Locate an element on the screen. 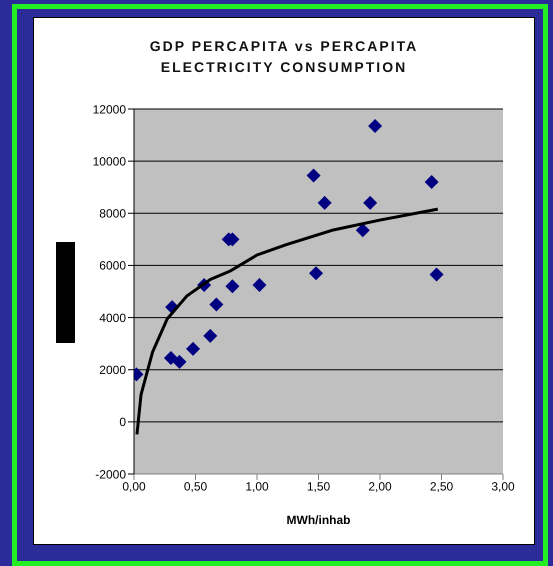 The width and height of the screenshot is (553, 566). y-tick-label: 8000 is located at coordinates (112, 213).